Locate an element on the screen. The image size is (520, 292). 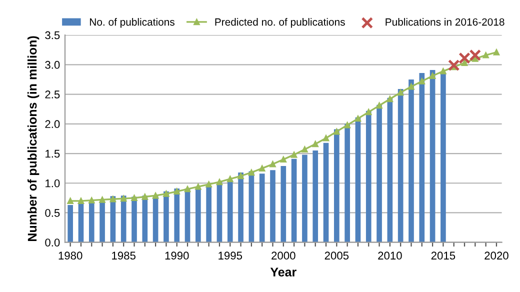
y-tick-label: 1.5 is located at coordinates (53, 154).